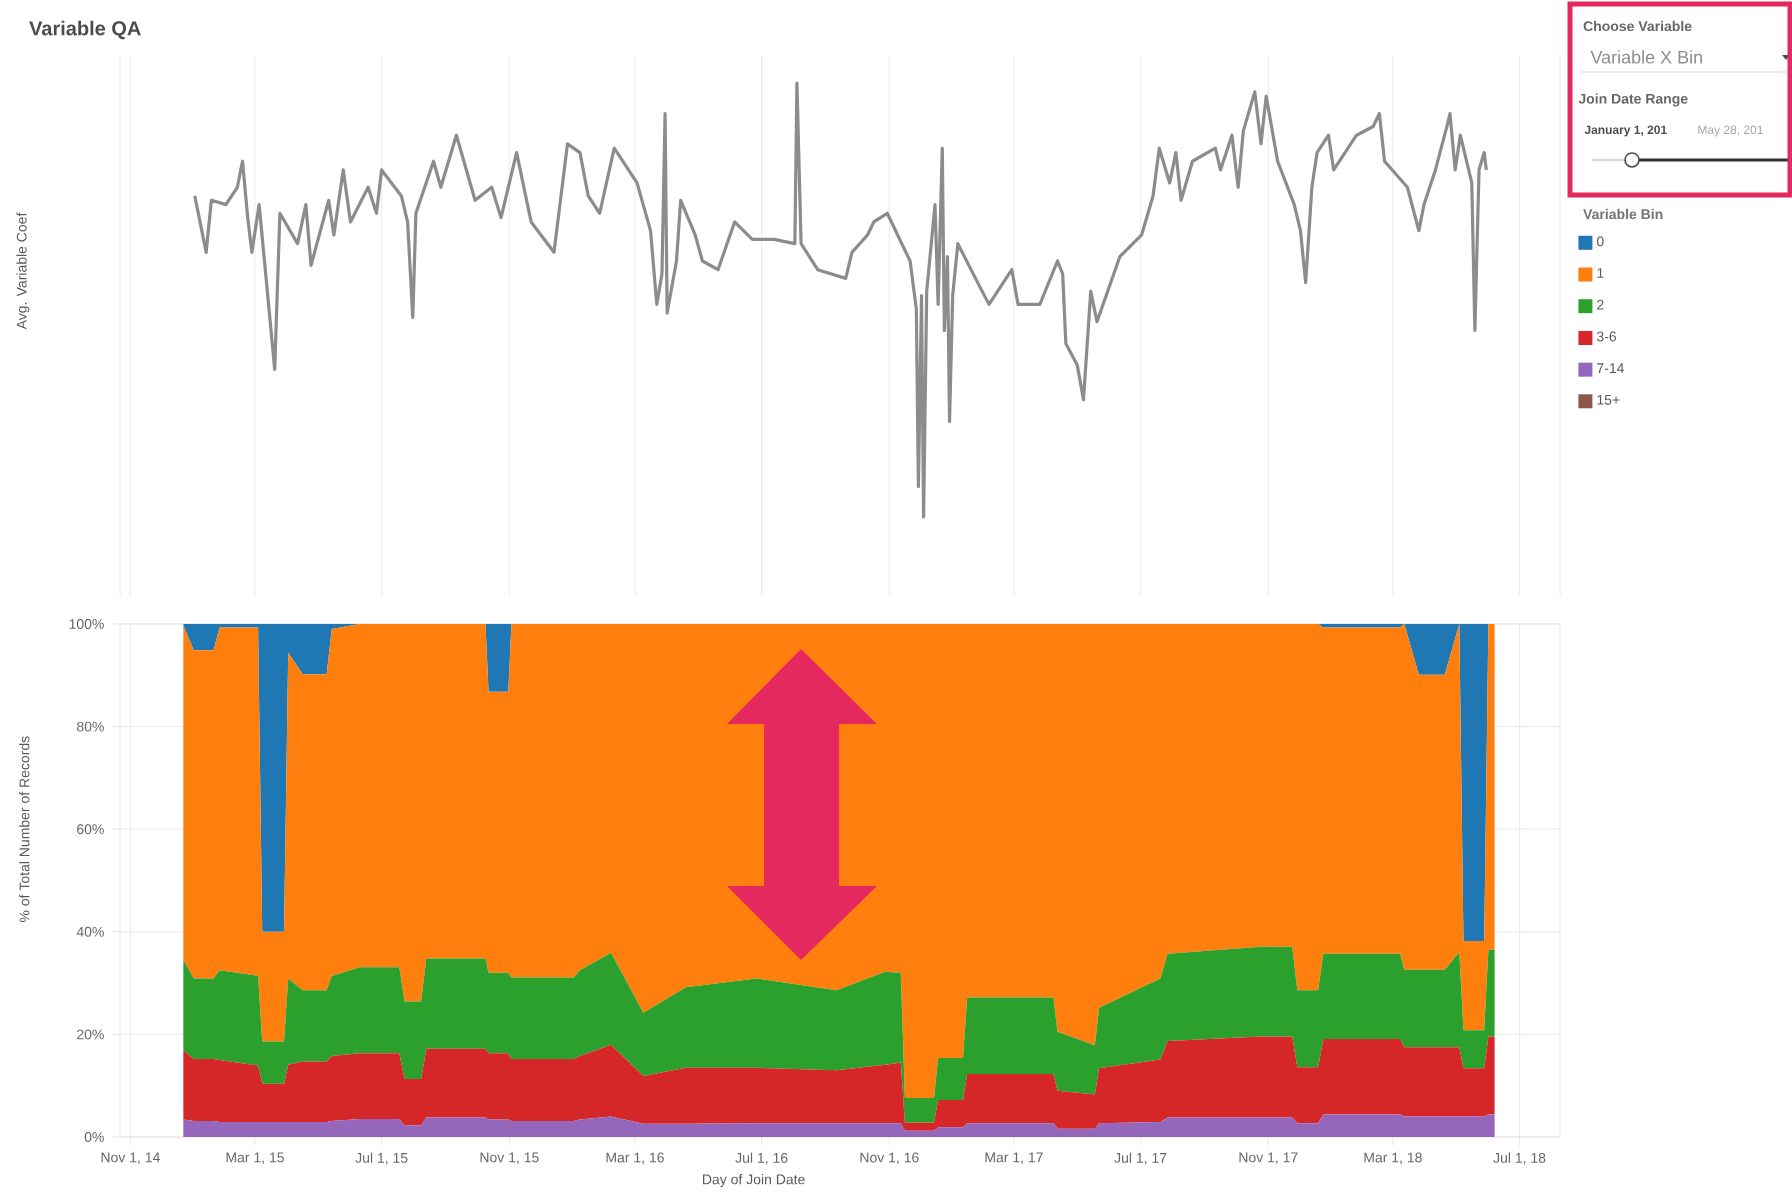  What do you see at coordinates (1606, 336) in the screenshot?
I see `legend-label: 3-6` at bounding box center [1606, 336].